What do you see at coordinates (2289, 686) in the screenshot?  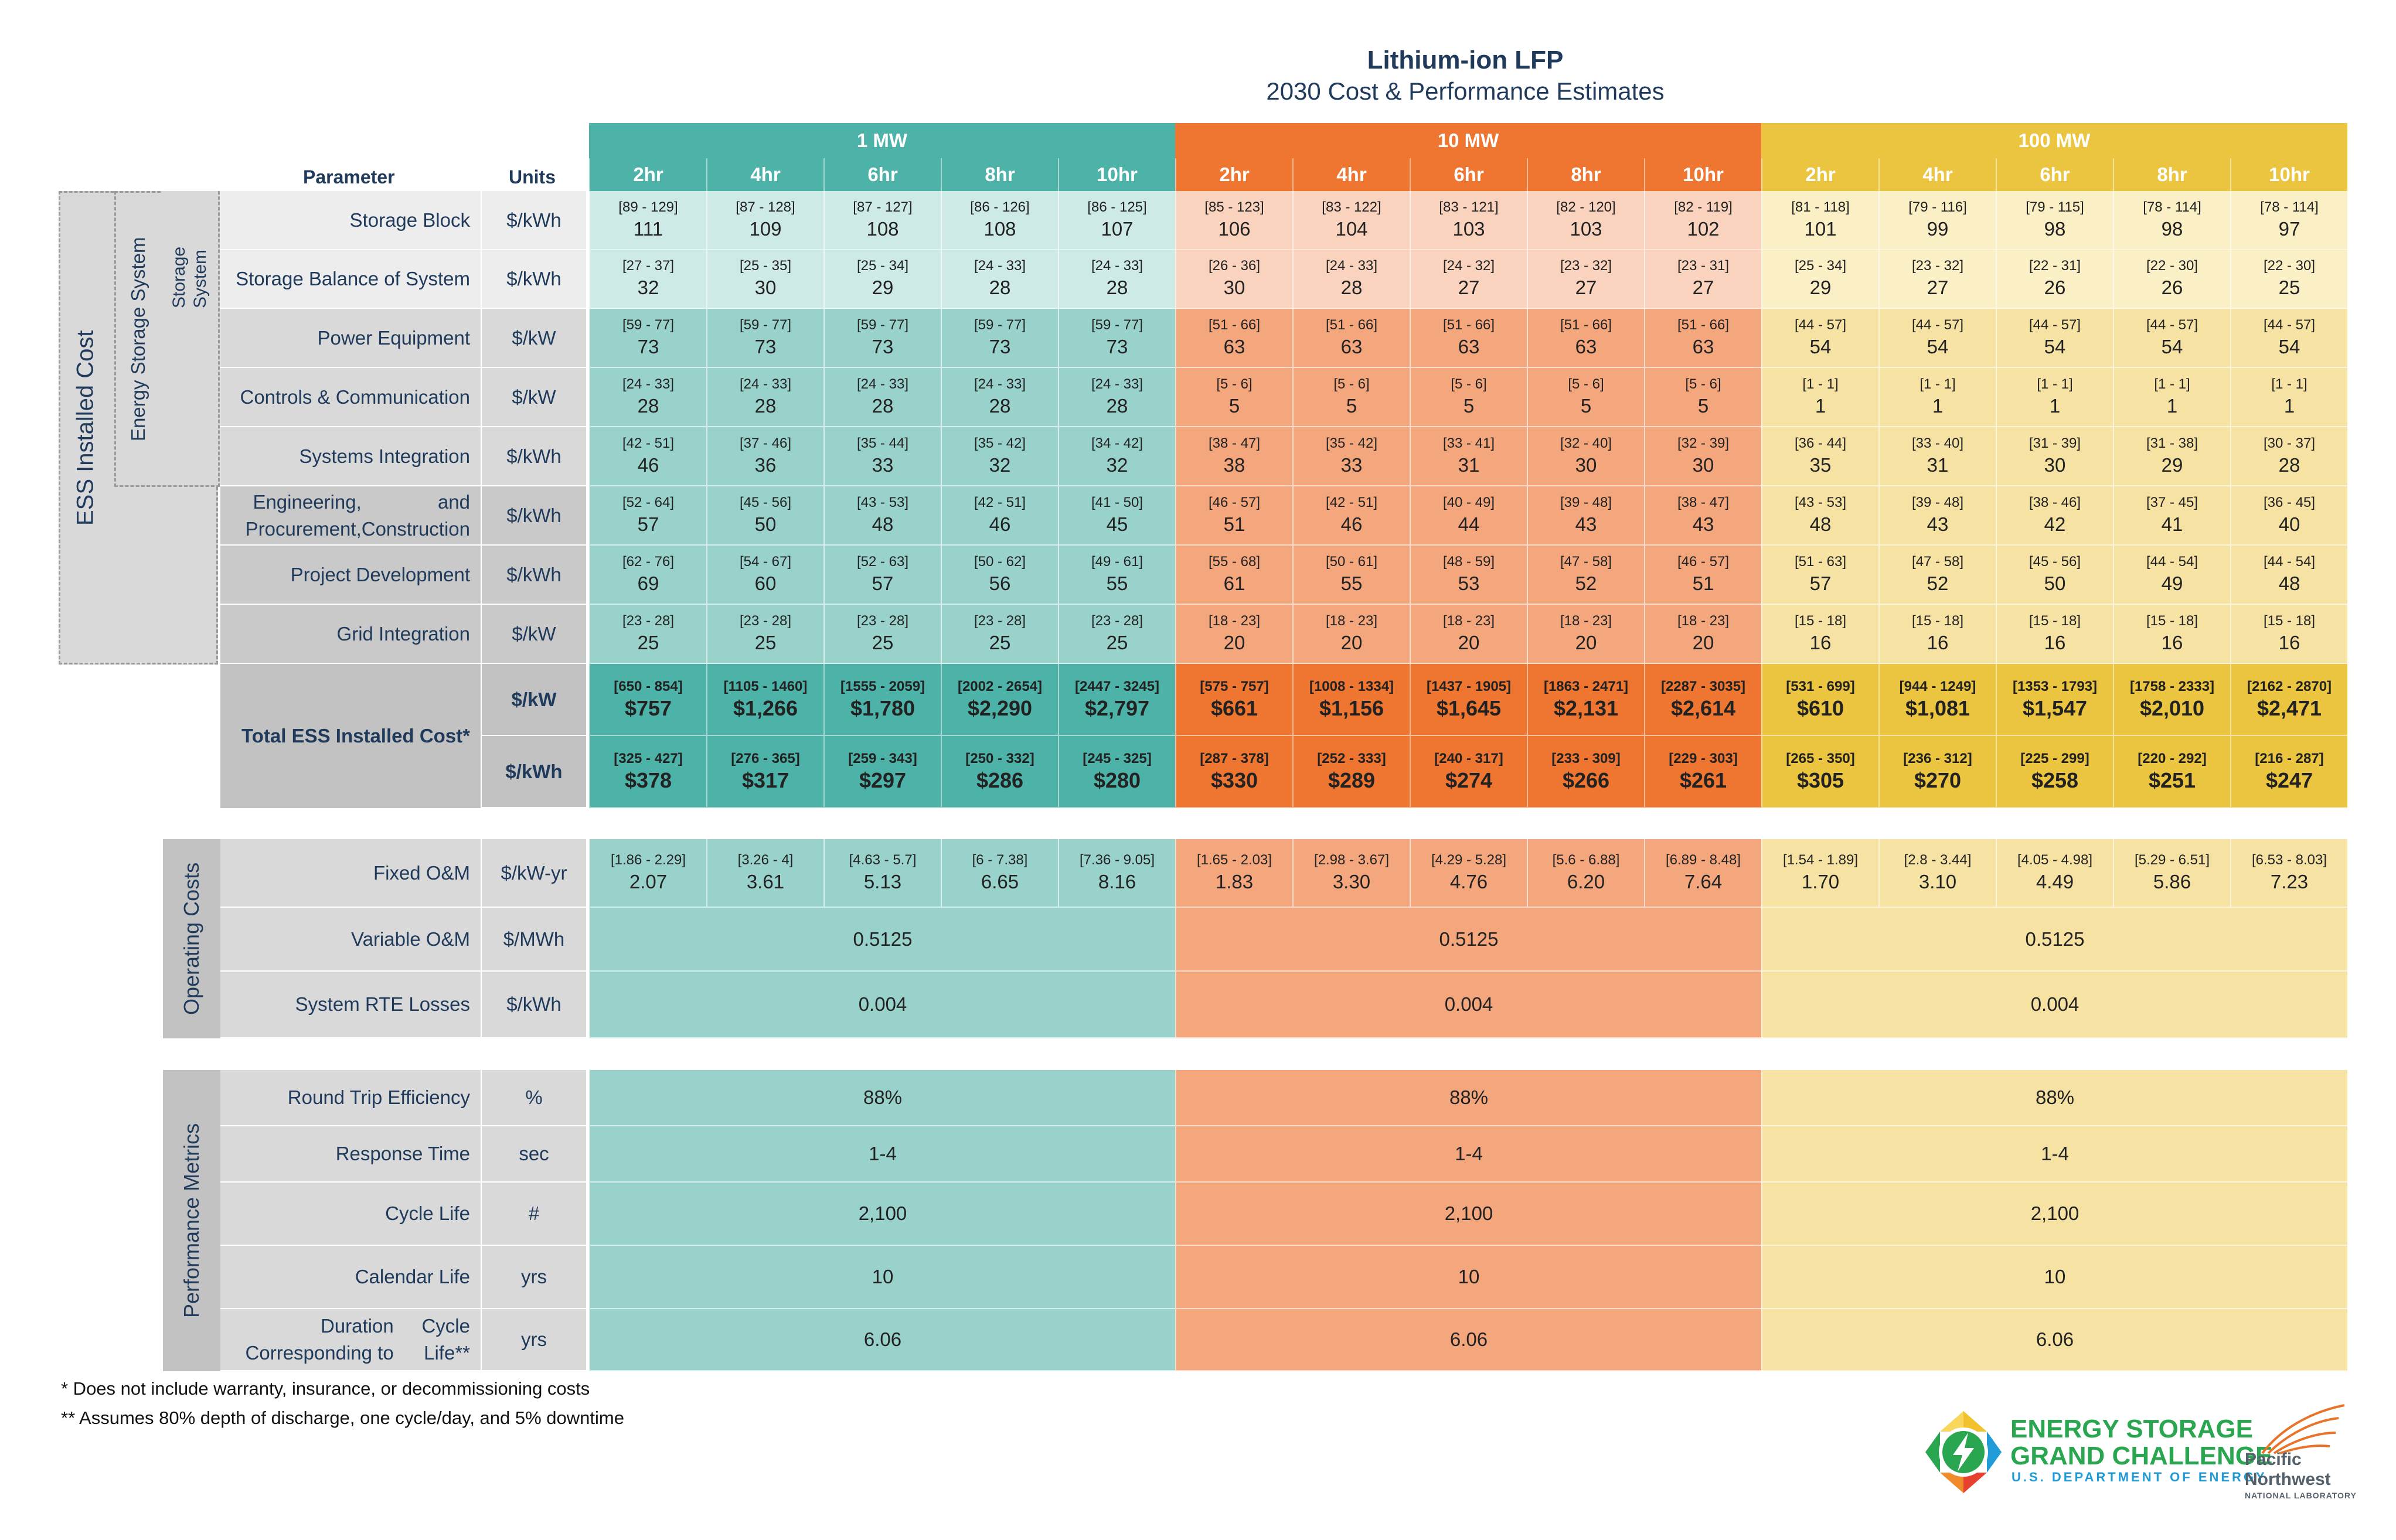 I see `range-value: [2162 - 2870]` at bounding box center [2289, 686].